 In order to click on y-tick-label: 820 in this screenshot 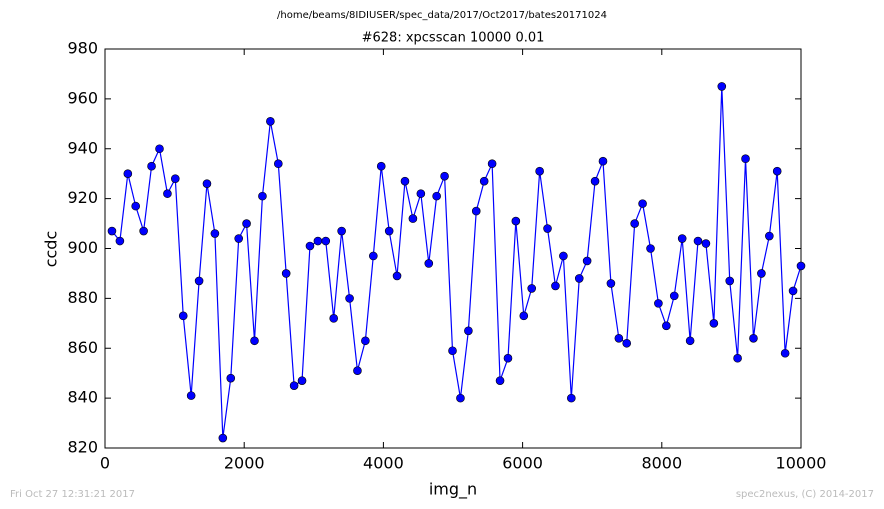, I will do `click(82, 447)`.